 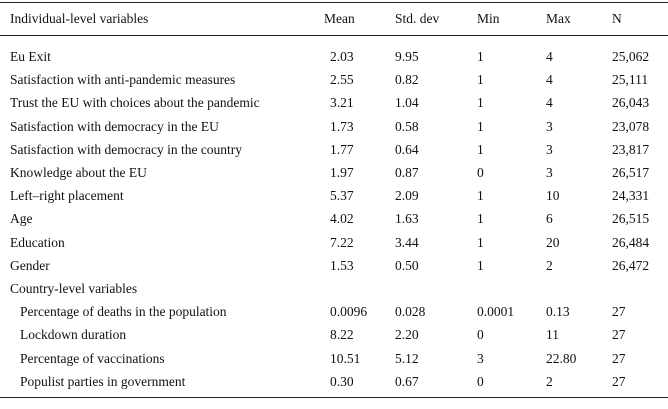 I want to click on value-cell: 0.50, so click(x=407, y=265).